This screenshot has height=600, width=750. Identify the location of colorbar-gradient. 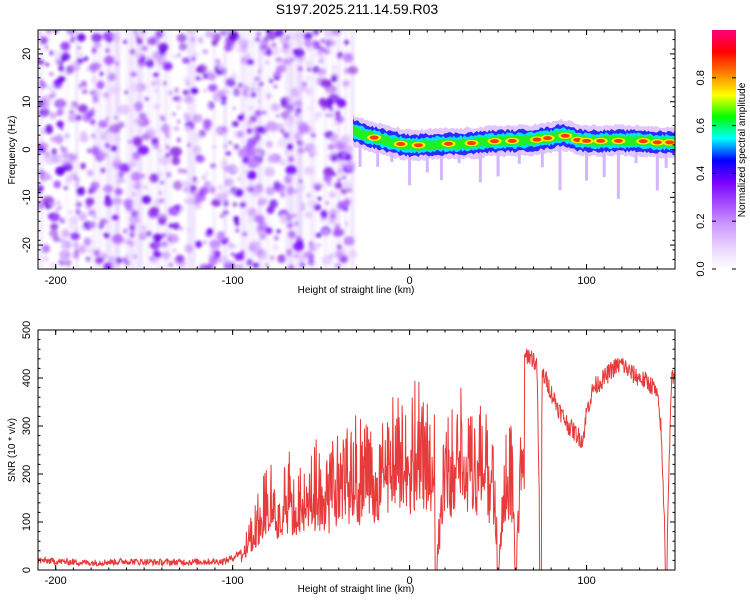
(724, 149).